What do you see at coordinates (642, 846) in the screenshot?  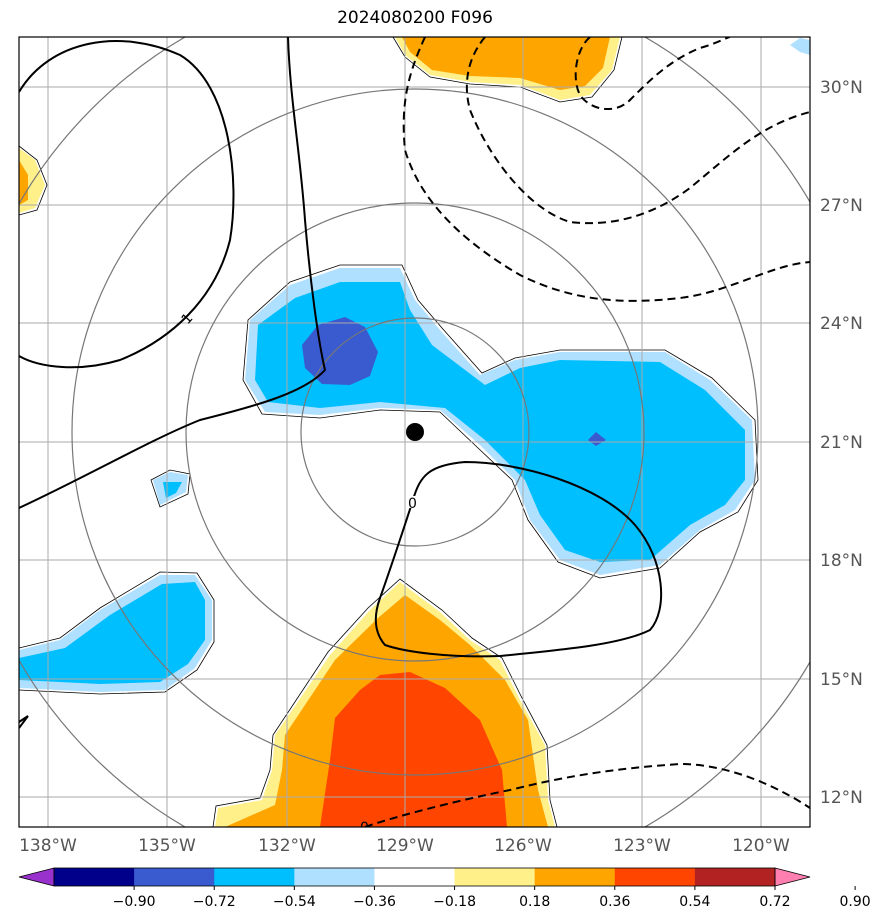 I see `lon-tick: 123°W` at bounding box center [642, 846].